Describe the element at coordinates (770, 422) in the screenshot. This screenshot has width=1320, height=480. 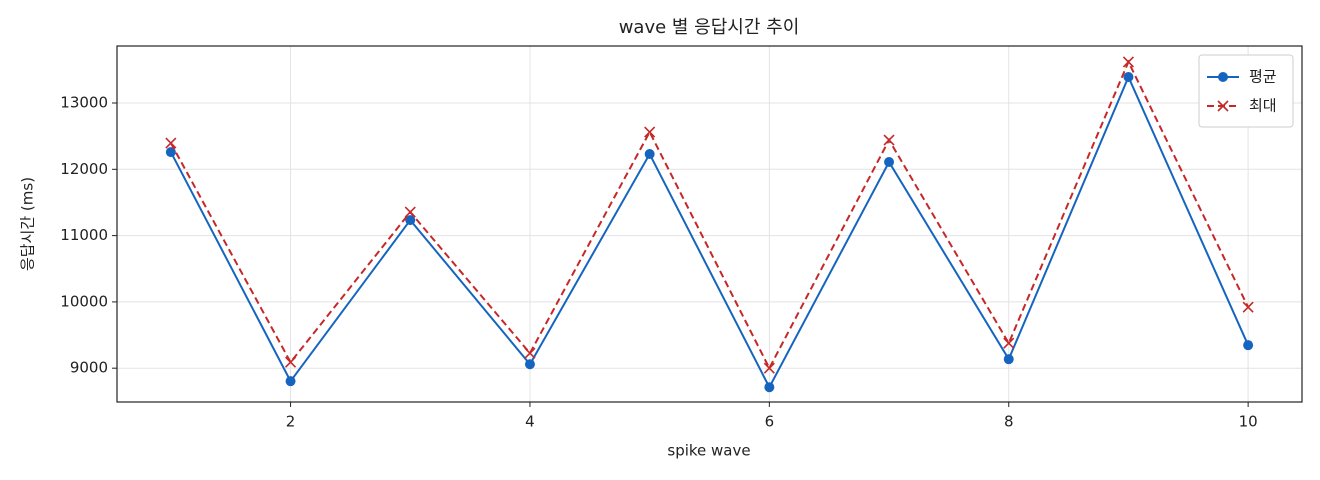
I see `x-tick-label: 6` at that location.